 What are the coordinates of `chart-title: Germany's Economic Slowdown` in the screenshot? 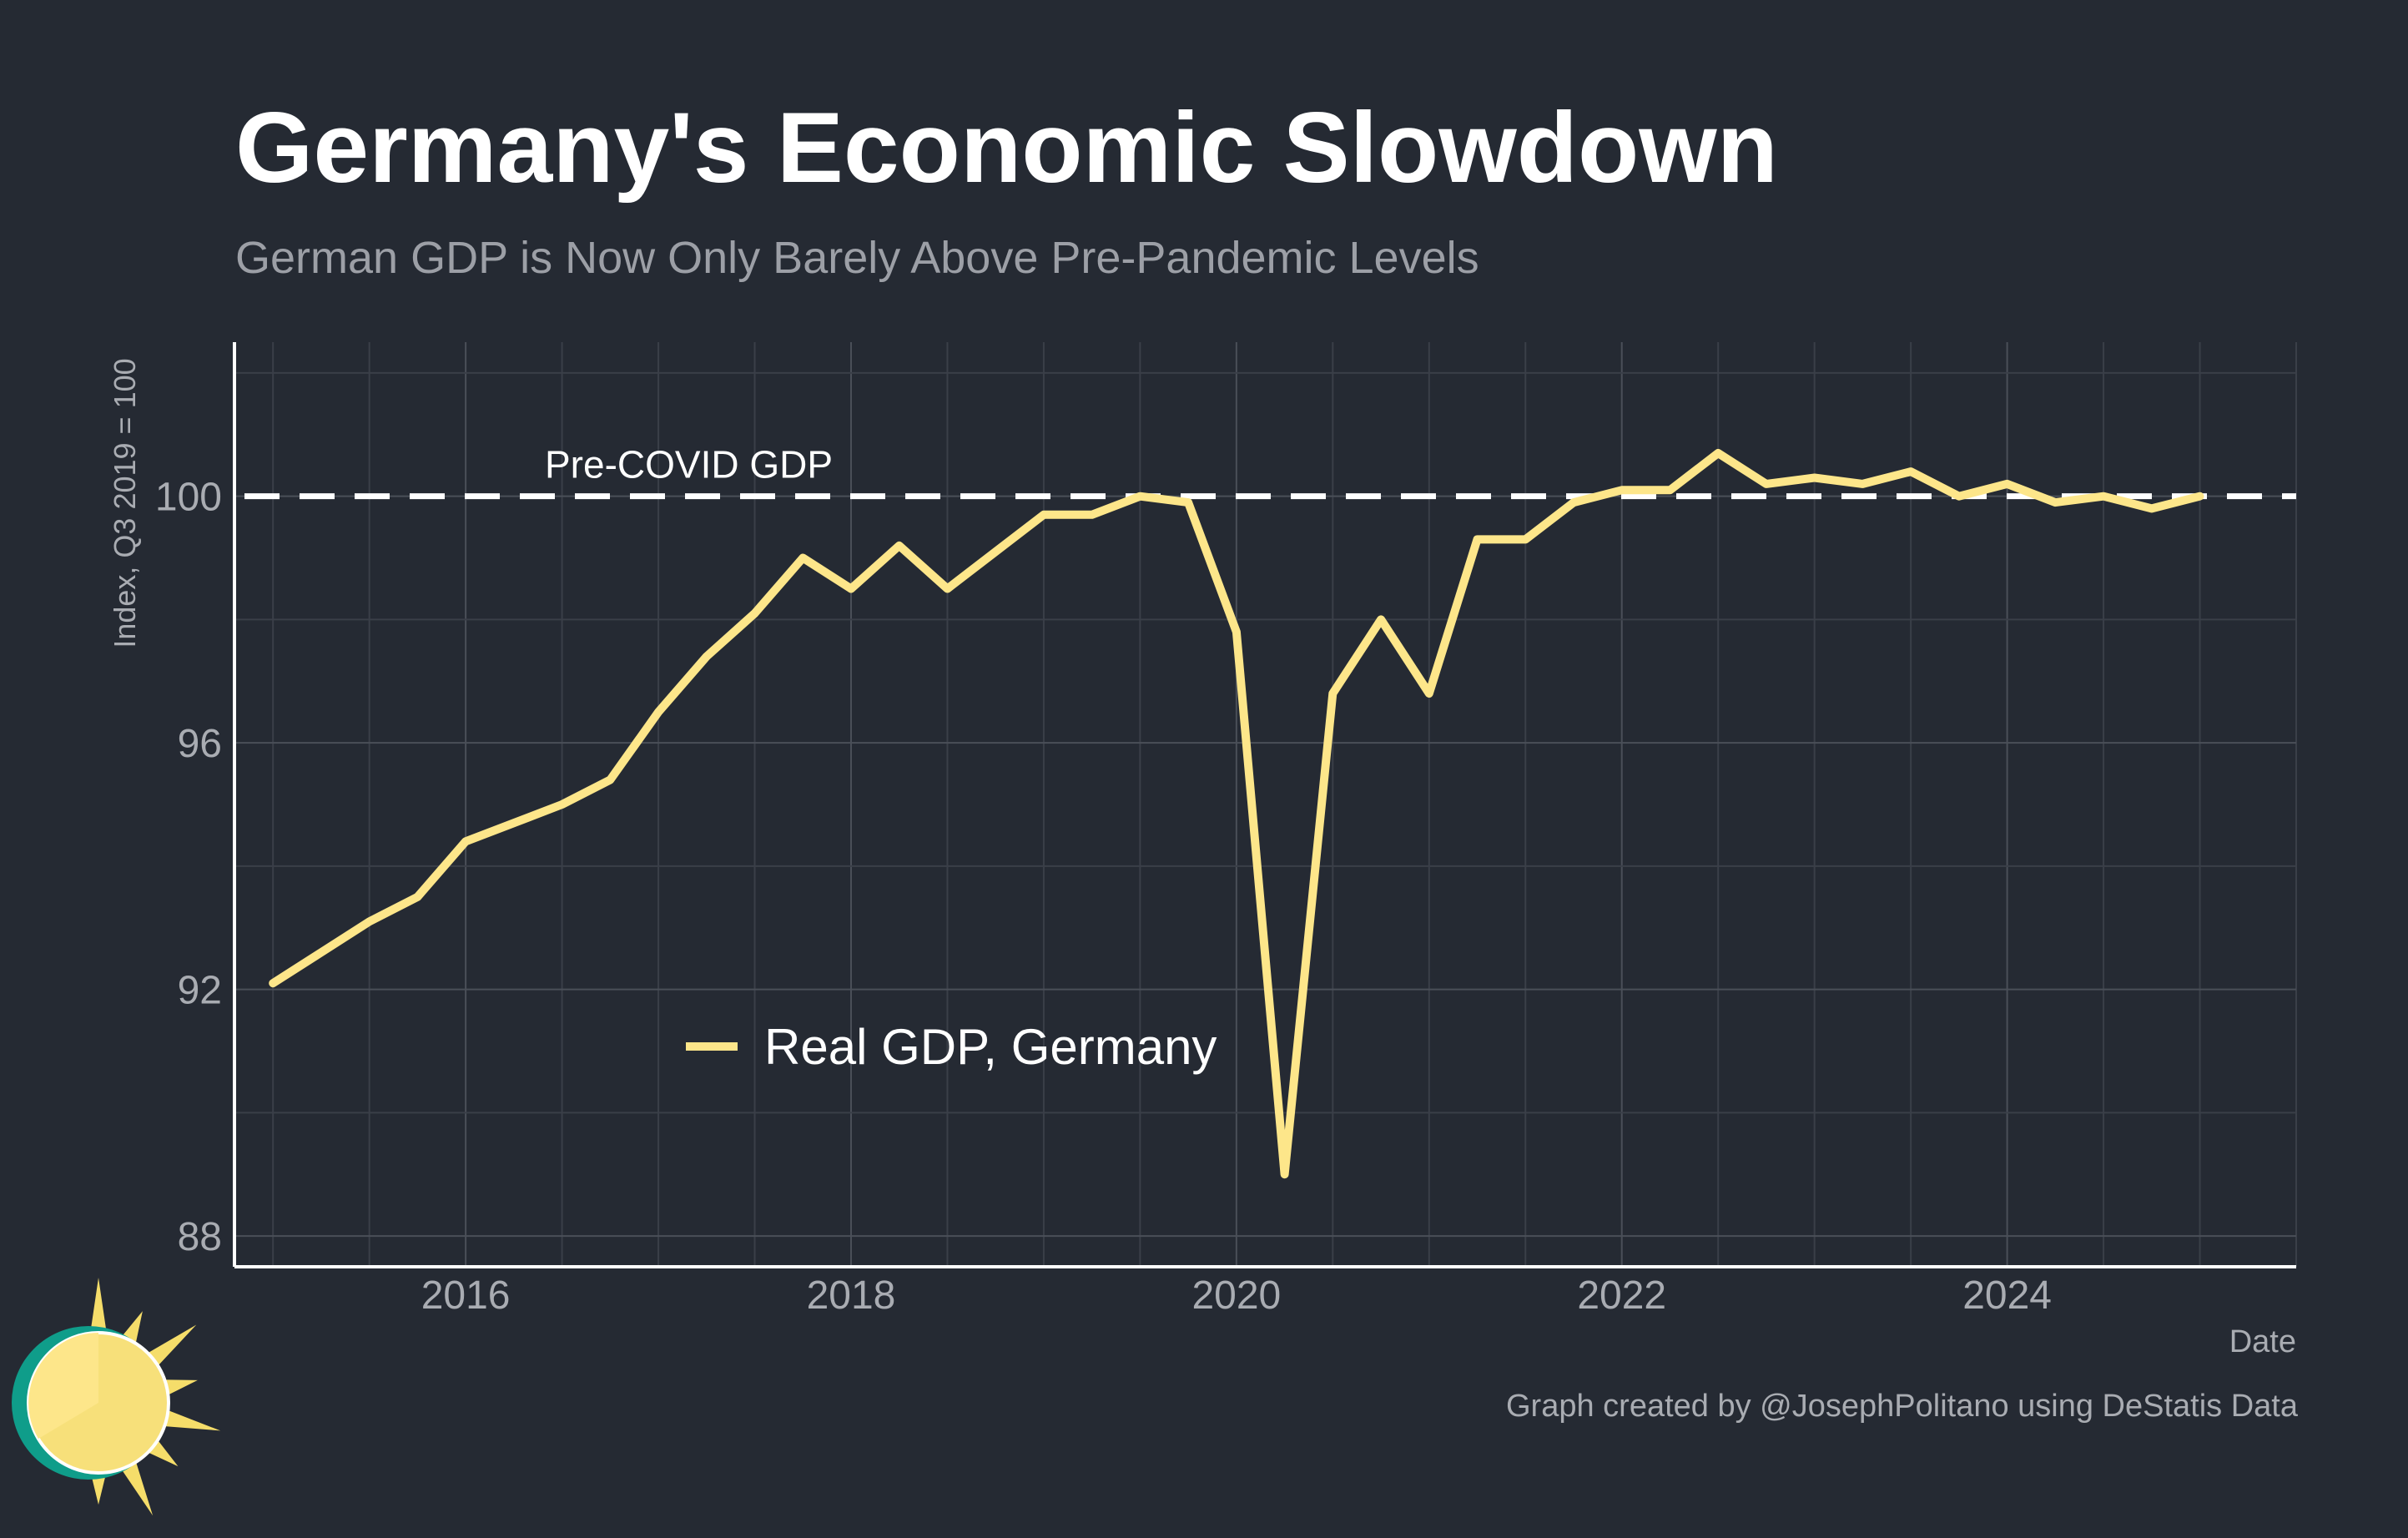 It's located at (1006, 148).